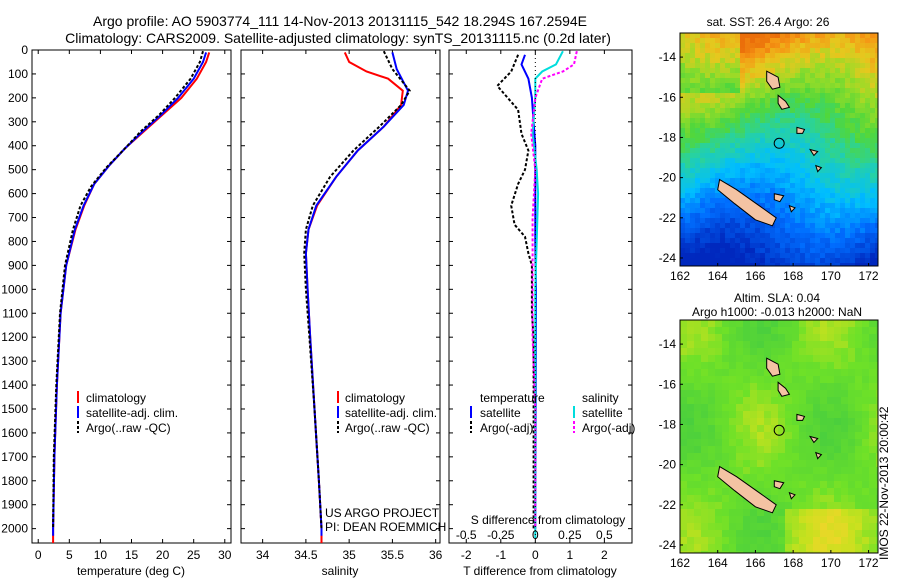 Image resolution: width=900 pixels, height=580 pixels. Describe the element at coordinates (777, 312) in the screenshot. I see `sla-map-title-line2: Argo h1000: -0.013 h2000: NaN` at that location.